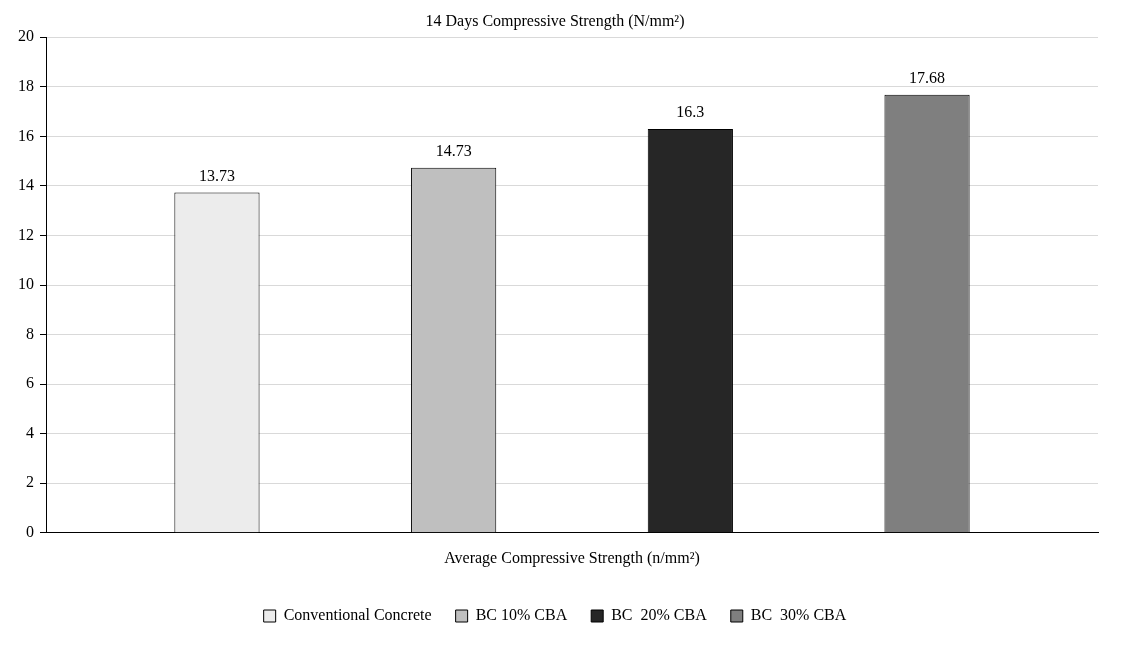 The image size is (1134, 648). Describe the element at coordinates (453, 150) in the screenshot. I see `data-label: 14.73` at that location.